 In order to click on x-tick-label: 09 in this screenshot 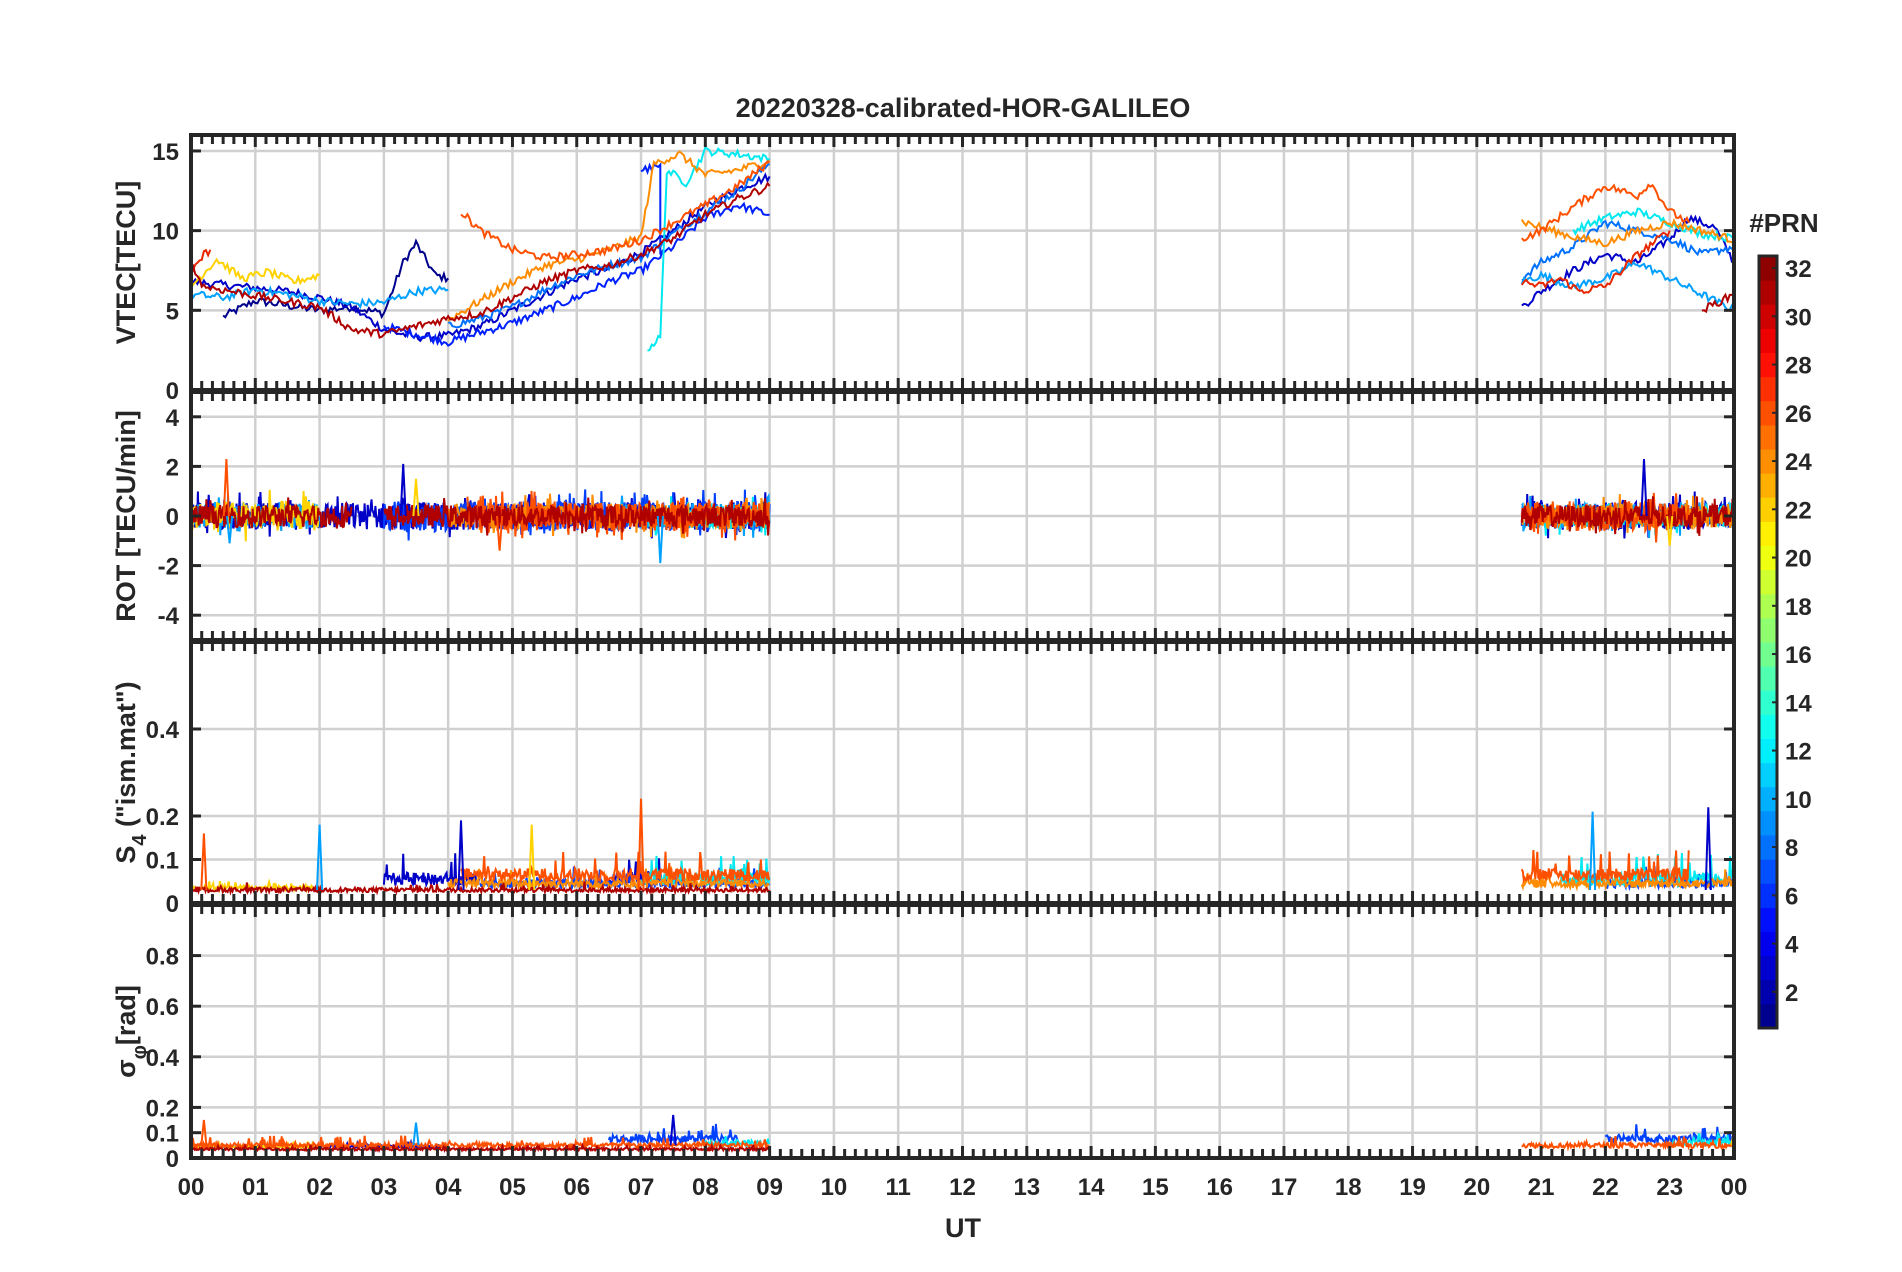, I will do `click(769, 1187)`.